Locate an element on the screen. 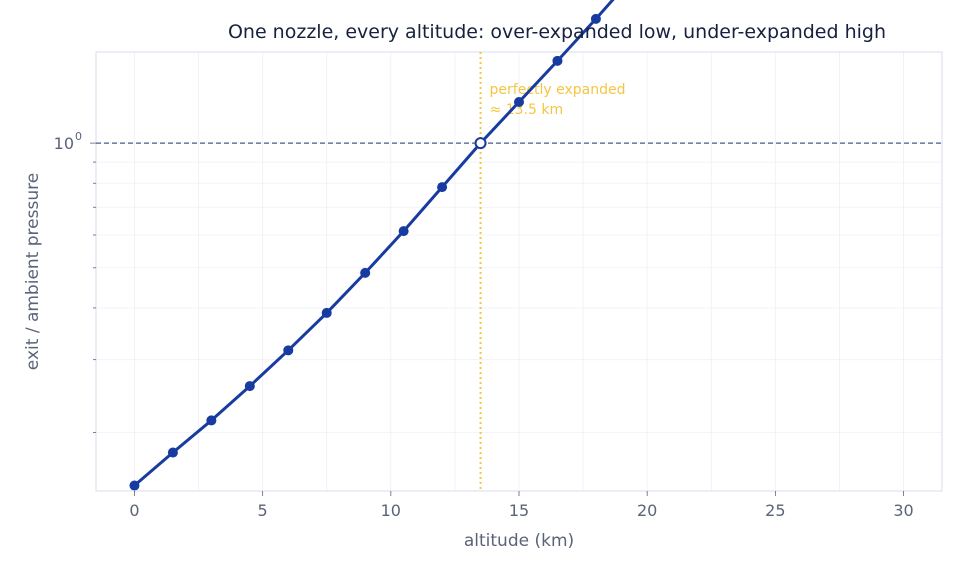 Image resolution: width=962 pixels, height=572 pixels. annotation-label-line1: perfectly expanded is located at coordinates (558, 90).